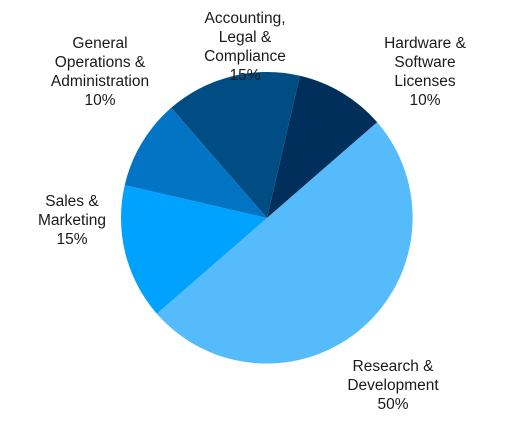 This screenshot has width=513, height=428. What do you see at coordinates (425, 100) in the screenshot?
I see `value-hardware-software-licenses: 10%` at bounding box center [425, 100].